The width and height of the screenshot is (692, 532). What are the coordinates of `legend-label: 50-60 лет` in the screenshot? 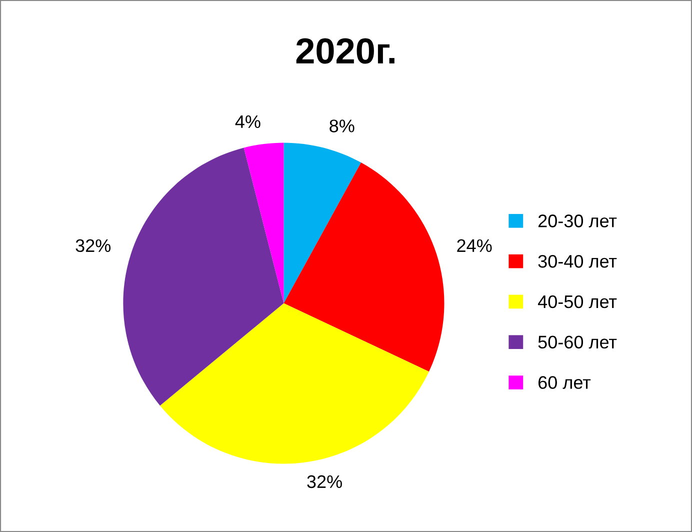 It's located at (577, 342).